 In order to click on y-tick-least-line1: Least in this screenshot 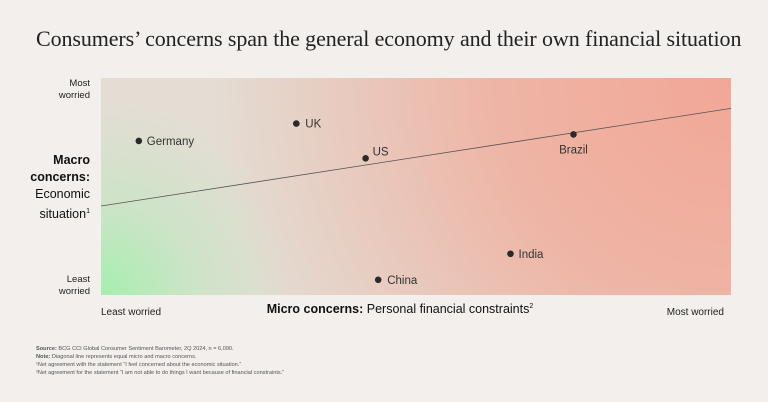, I will do `click(78, 279)`.